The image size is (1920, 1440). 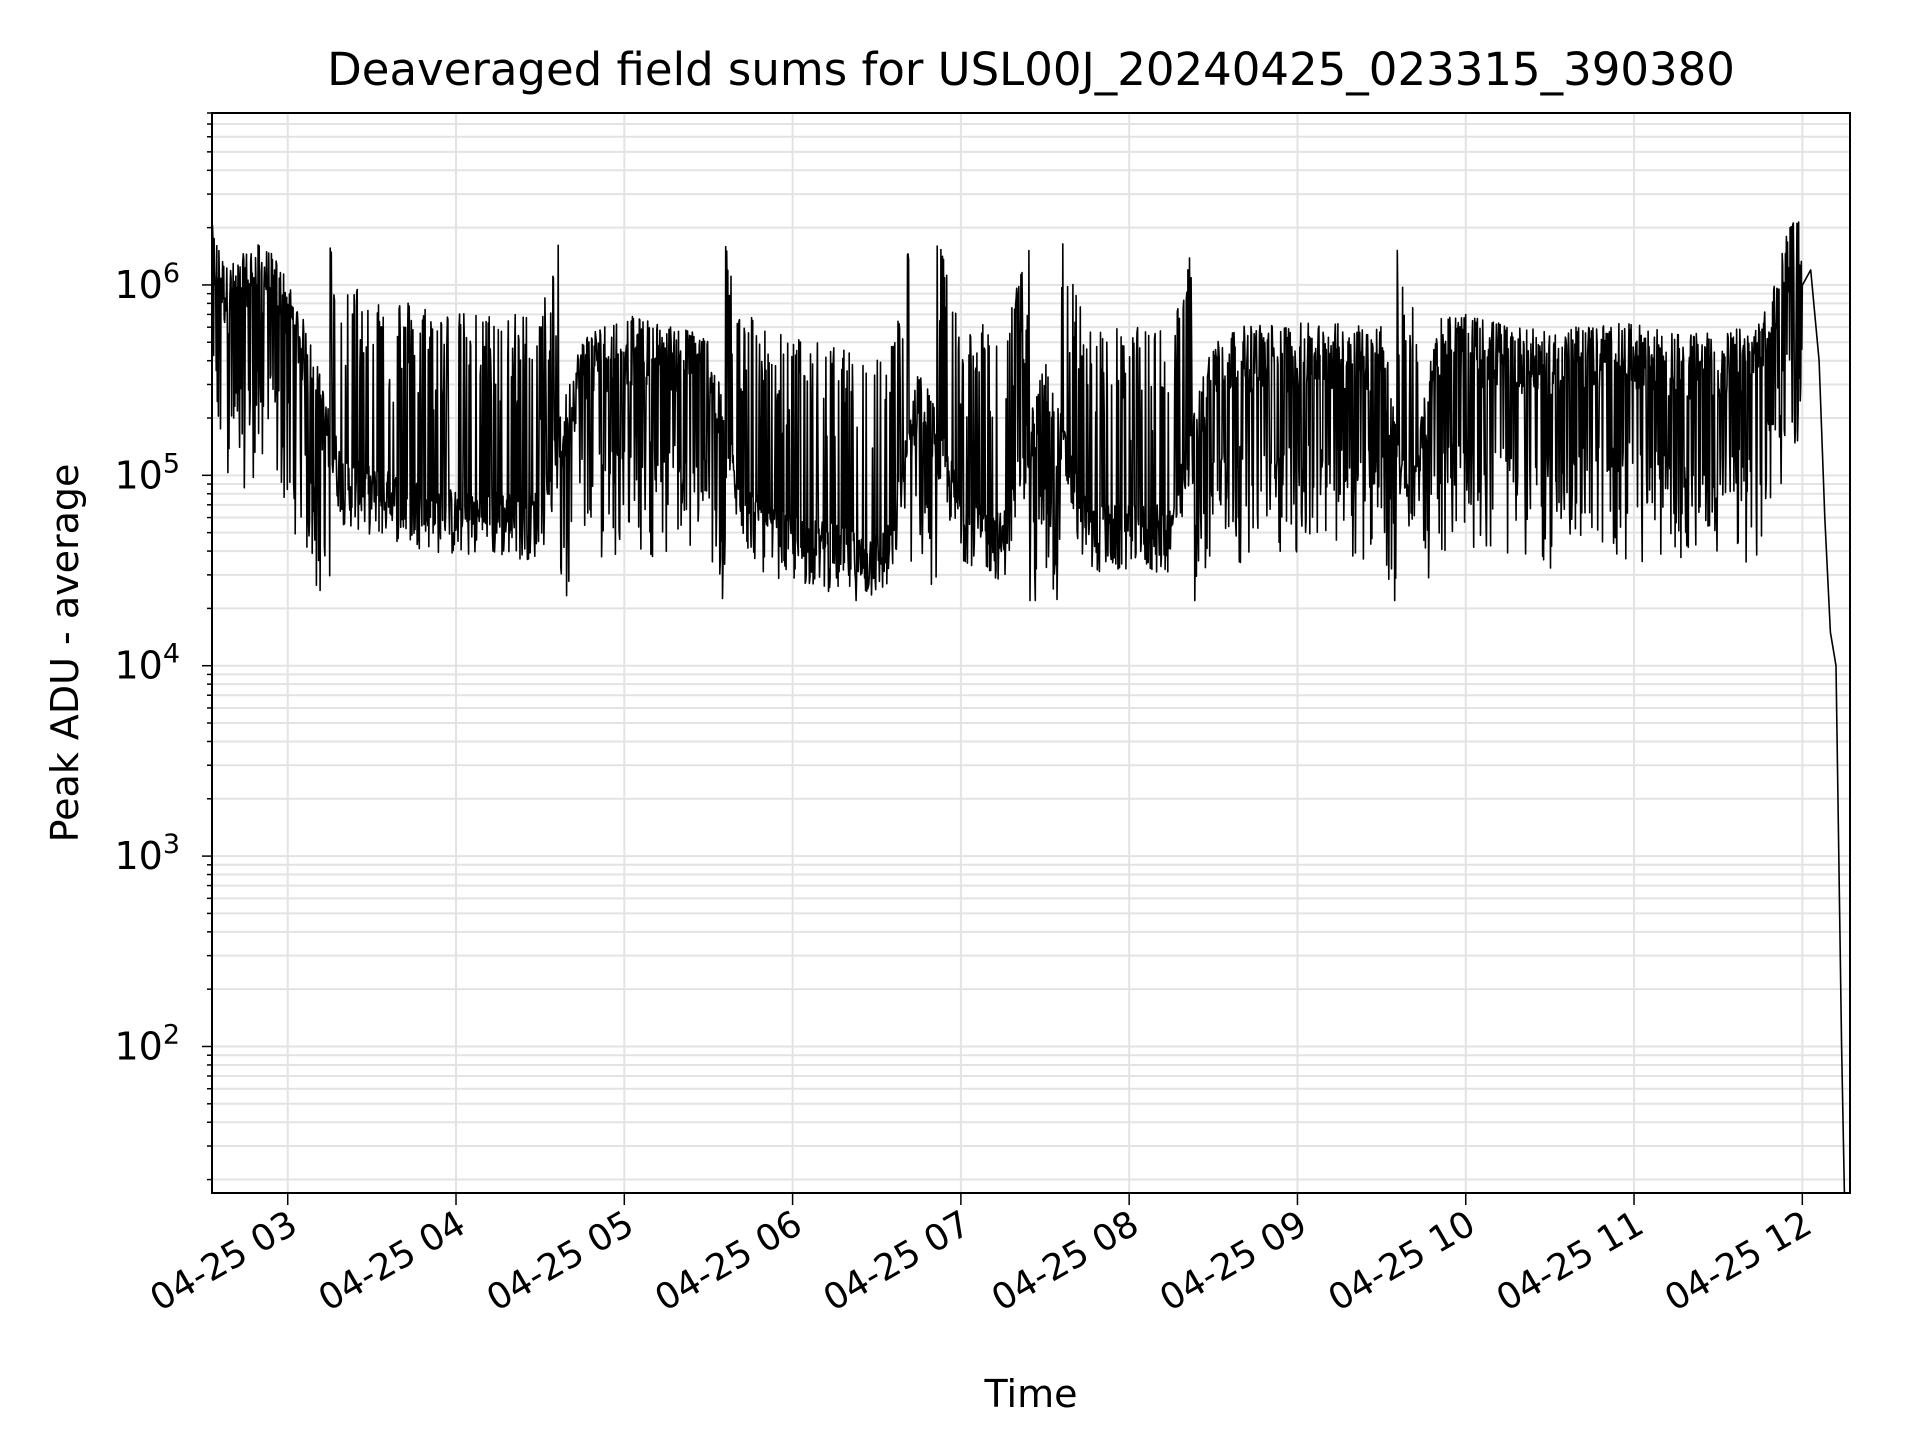 What do you see at coordinates (1031, 1394) in the screenshot?
I see `x-axis-label: Time` at bounding box center [1031, 1394].